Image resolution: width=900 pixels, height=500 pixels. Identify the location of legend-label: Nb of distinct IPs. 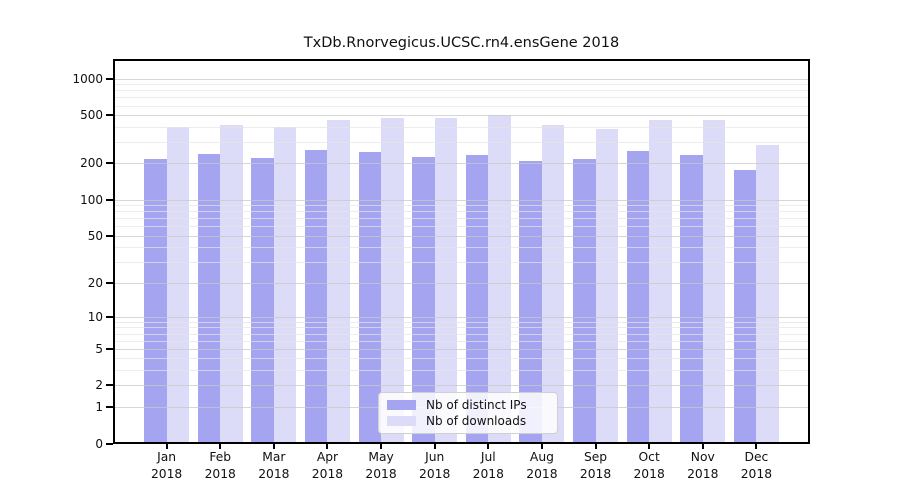
(476, 405).